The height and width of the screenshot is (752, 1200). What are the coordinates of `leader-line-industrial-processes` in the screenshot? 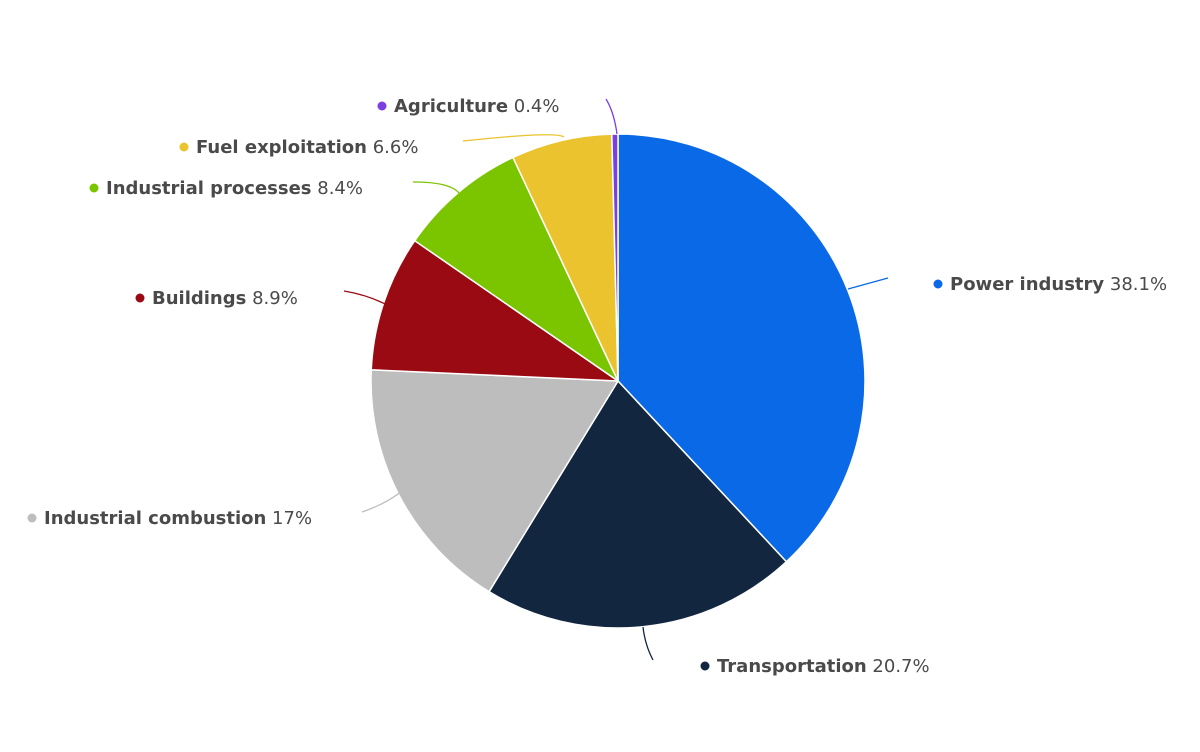 It's located at (436, 187).